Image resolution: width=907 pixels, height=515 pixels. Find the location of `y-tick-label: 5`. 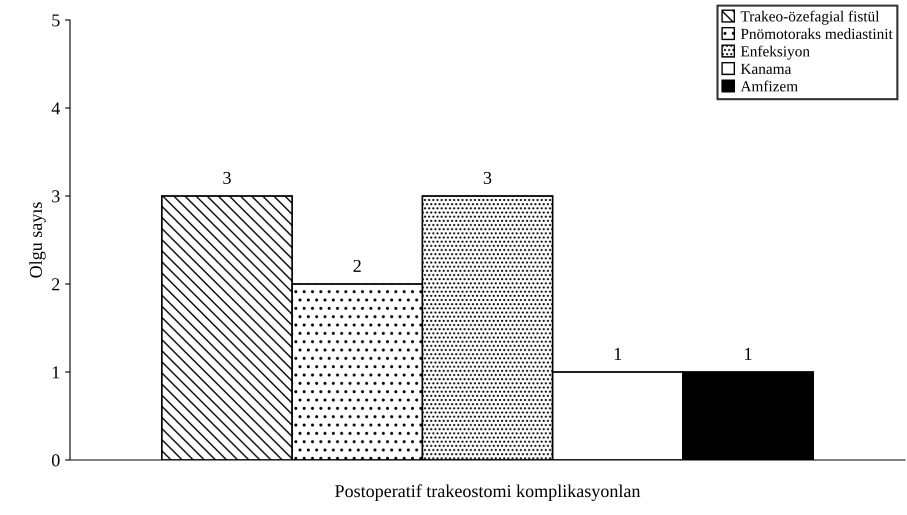

y-tick-label: 5 is located at coordinates (56, 20).